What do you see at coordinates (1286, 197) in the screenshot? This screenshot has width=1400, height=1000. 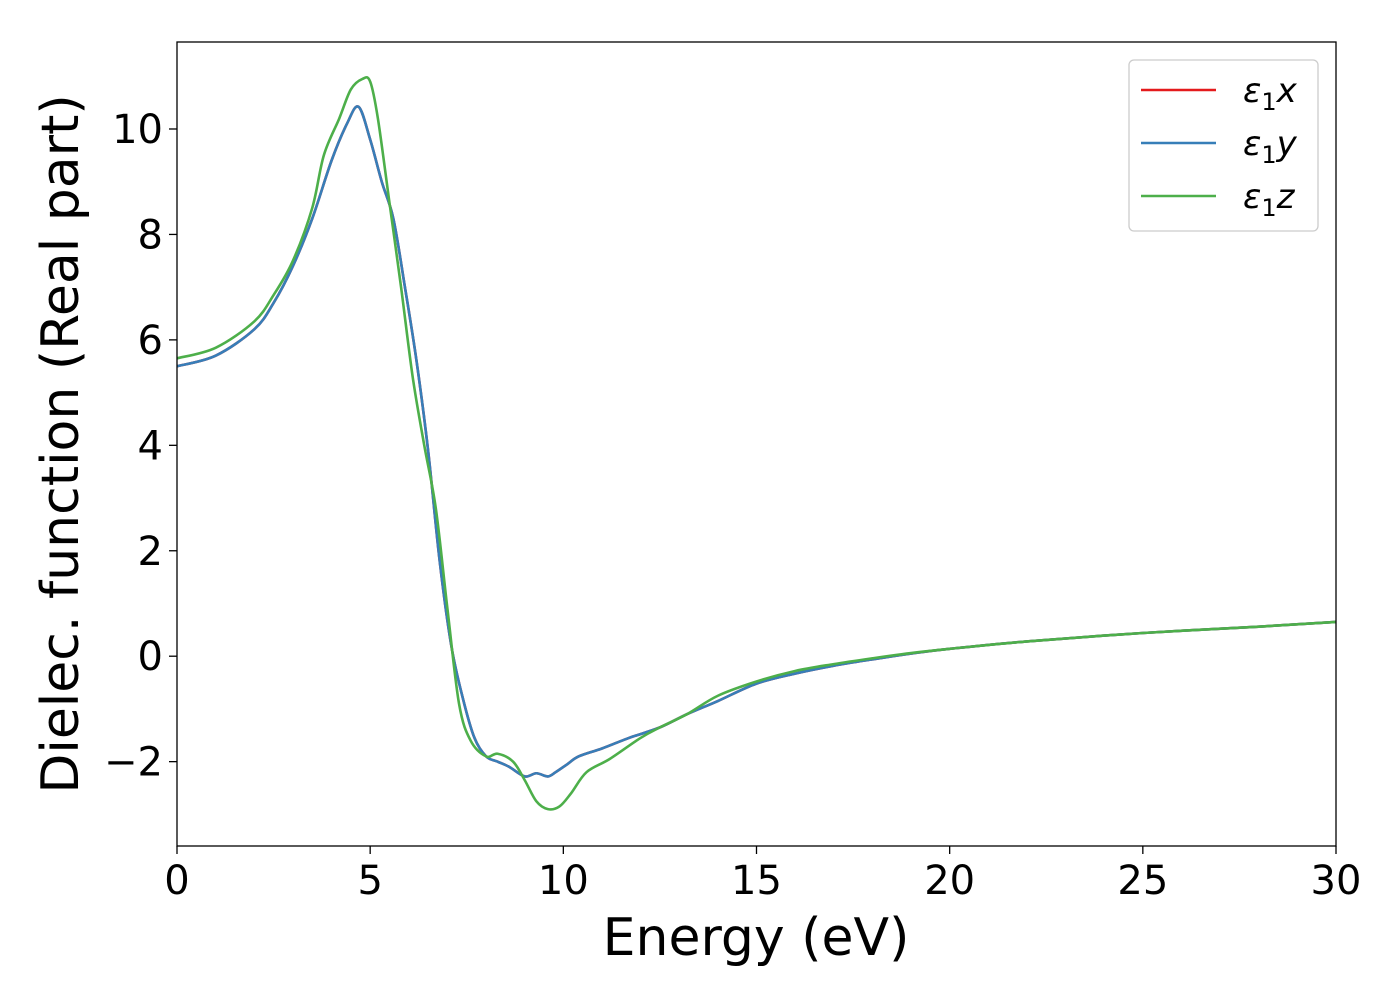 I see `legend-component: z` at bounding box center [1286, 197].